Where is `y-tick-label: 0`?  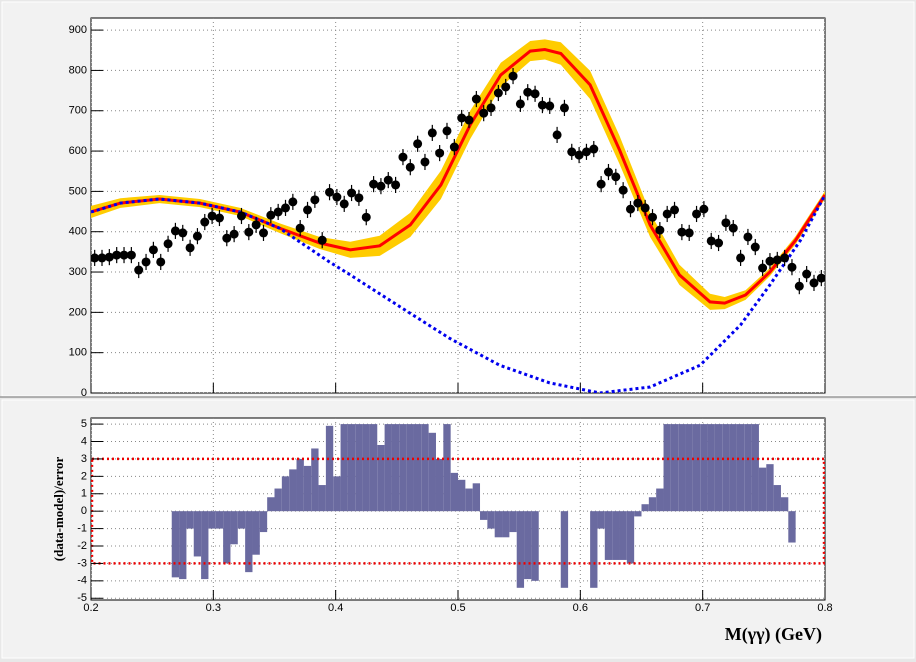
y-tick-label: 0 is located at coordinates (84, 511).